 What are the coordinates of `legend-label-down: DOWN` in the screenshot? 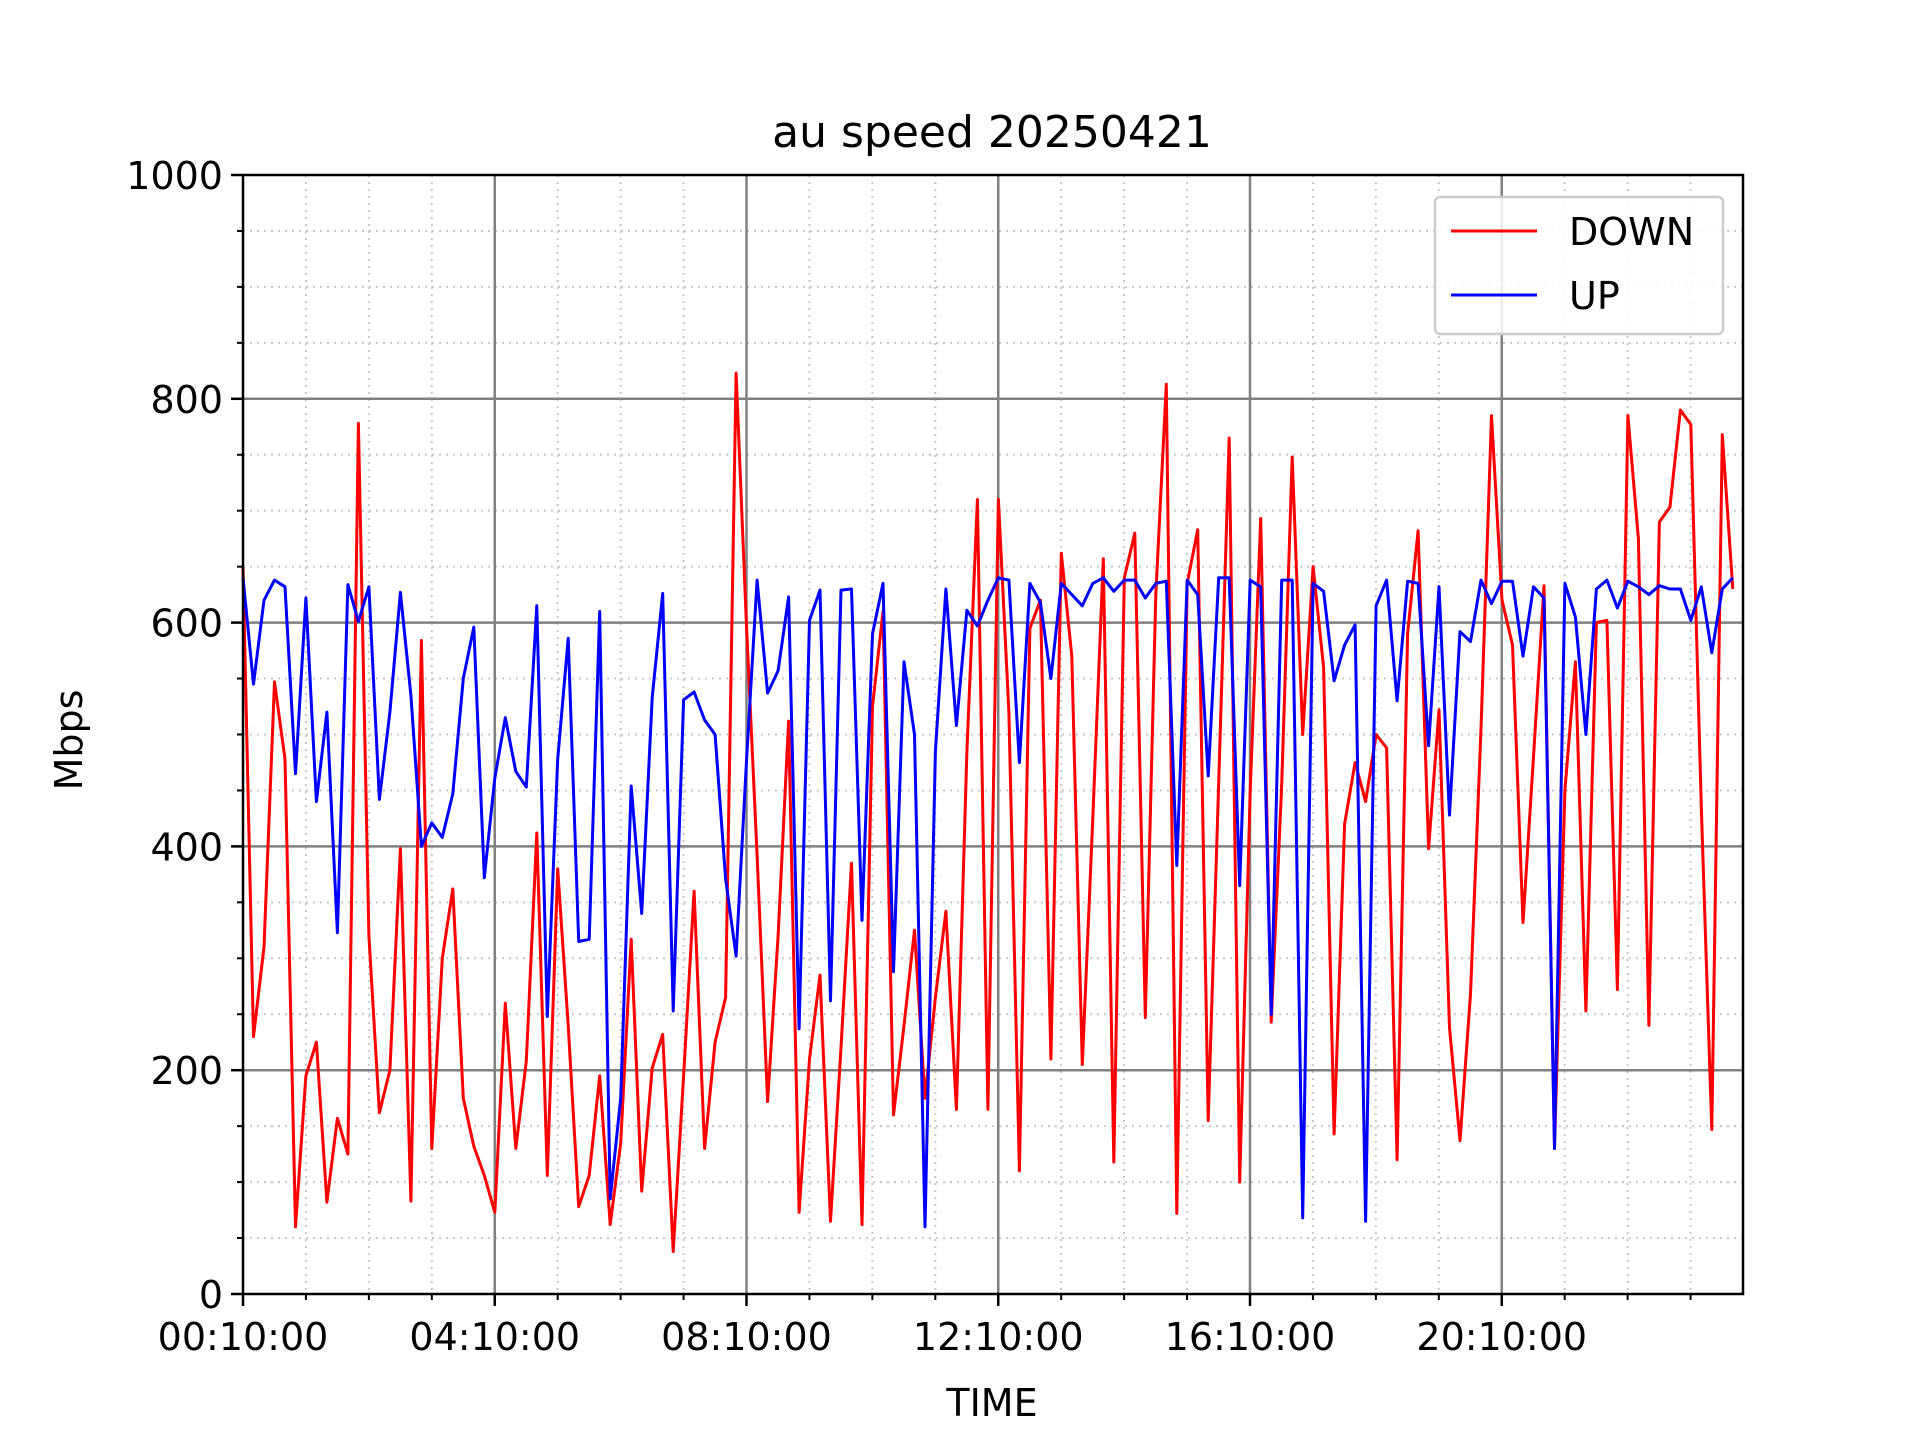 It's located at (1631, 232).